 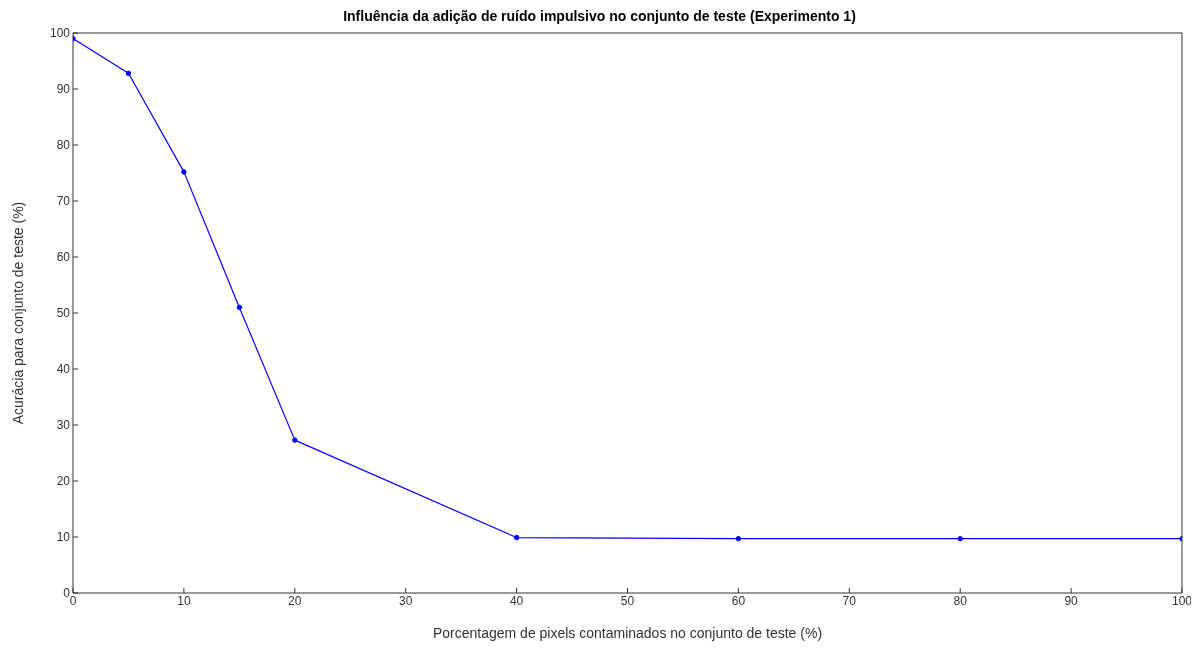 What do you see at coordinates (63, 369) in the screenshot?
I see `y-tick-label: 40` at bounding box center [63, 369].